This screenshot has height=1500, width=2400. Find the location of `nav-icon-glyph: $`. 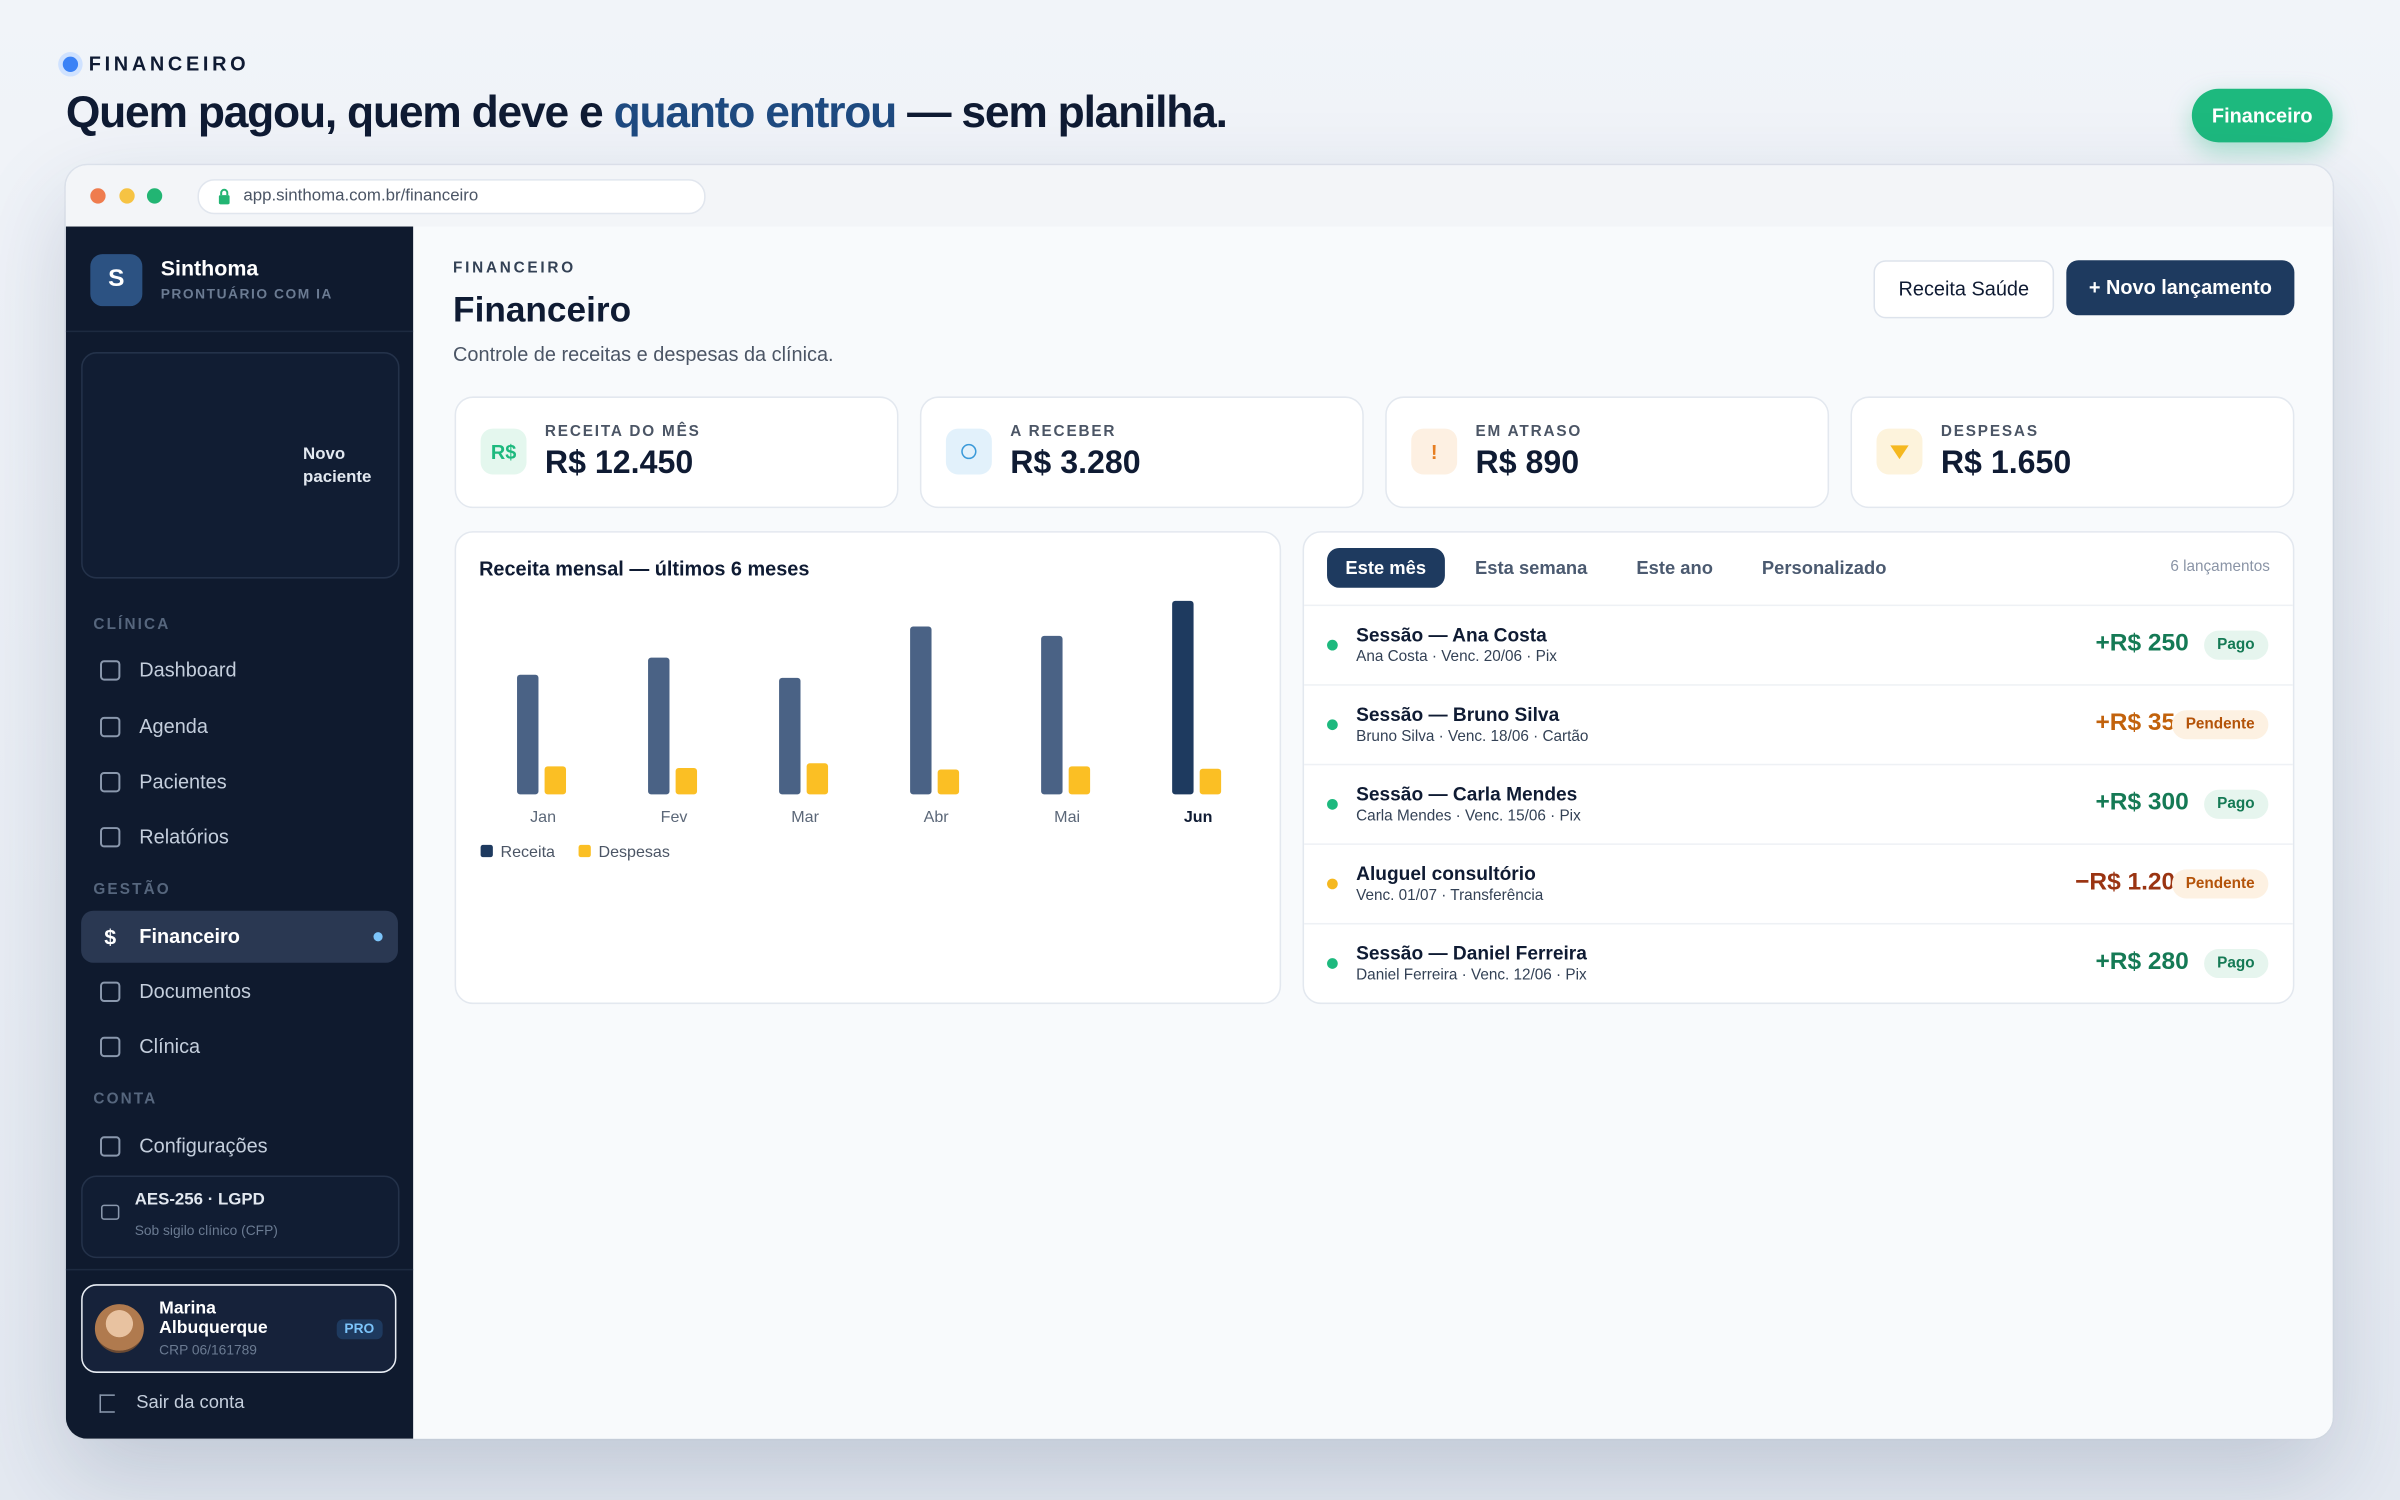

nav-icon-glyph: $ is located at coordinates (110, 937).